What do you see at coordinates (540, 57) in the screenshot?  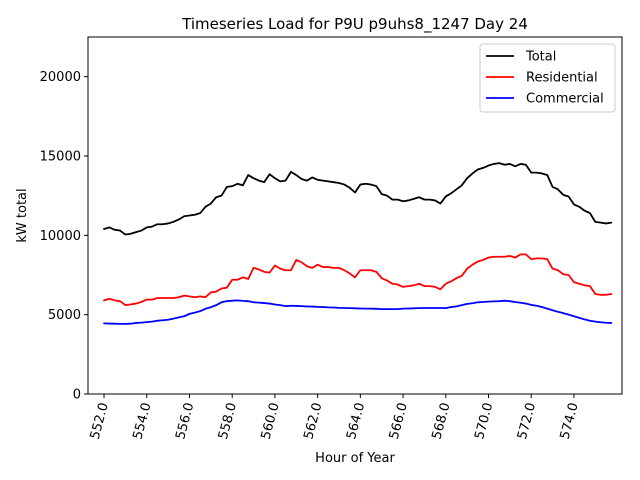 I see `legend-label-total: Total` at bounding box center [540, 57].